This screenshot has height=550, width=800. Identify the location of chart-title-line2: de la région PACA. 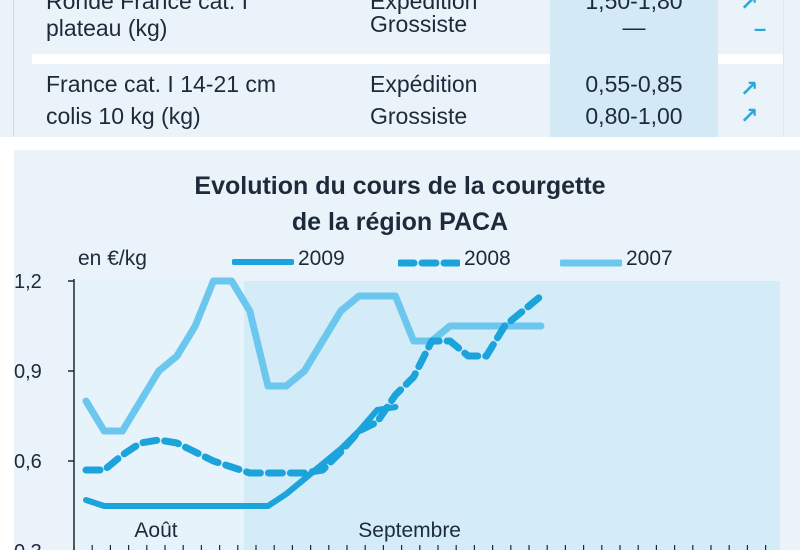
(400, 222).